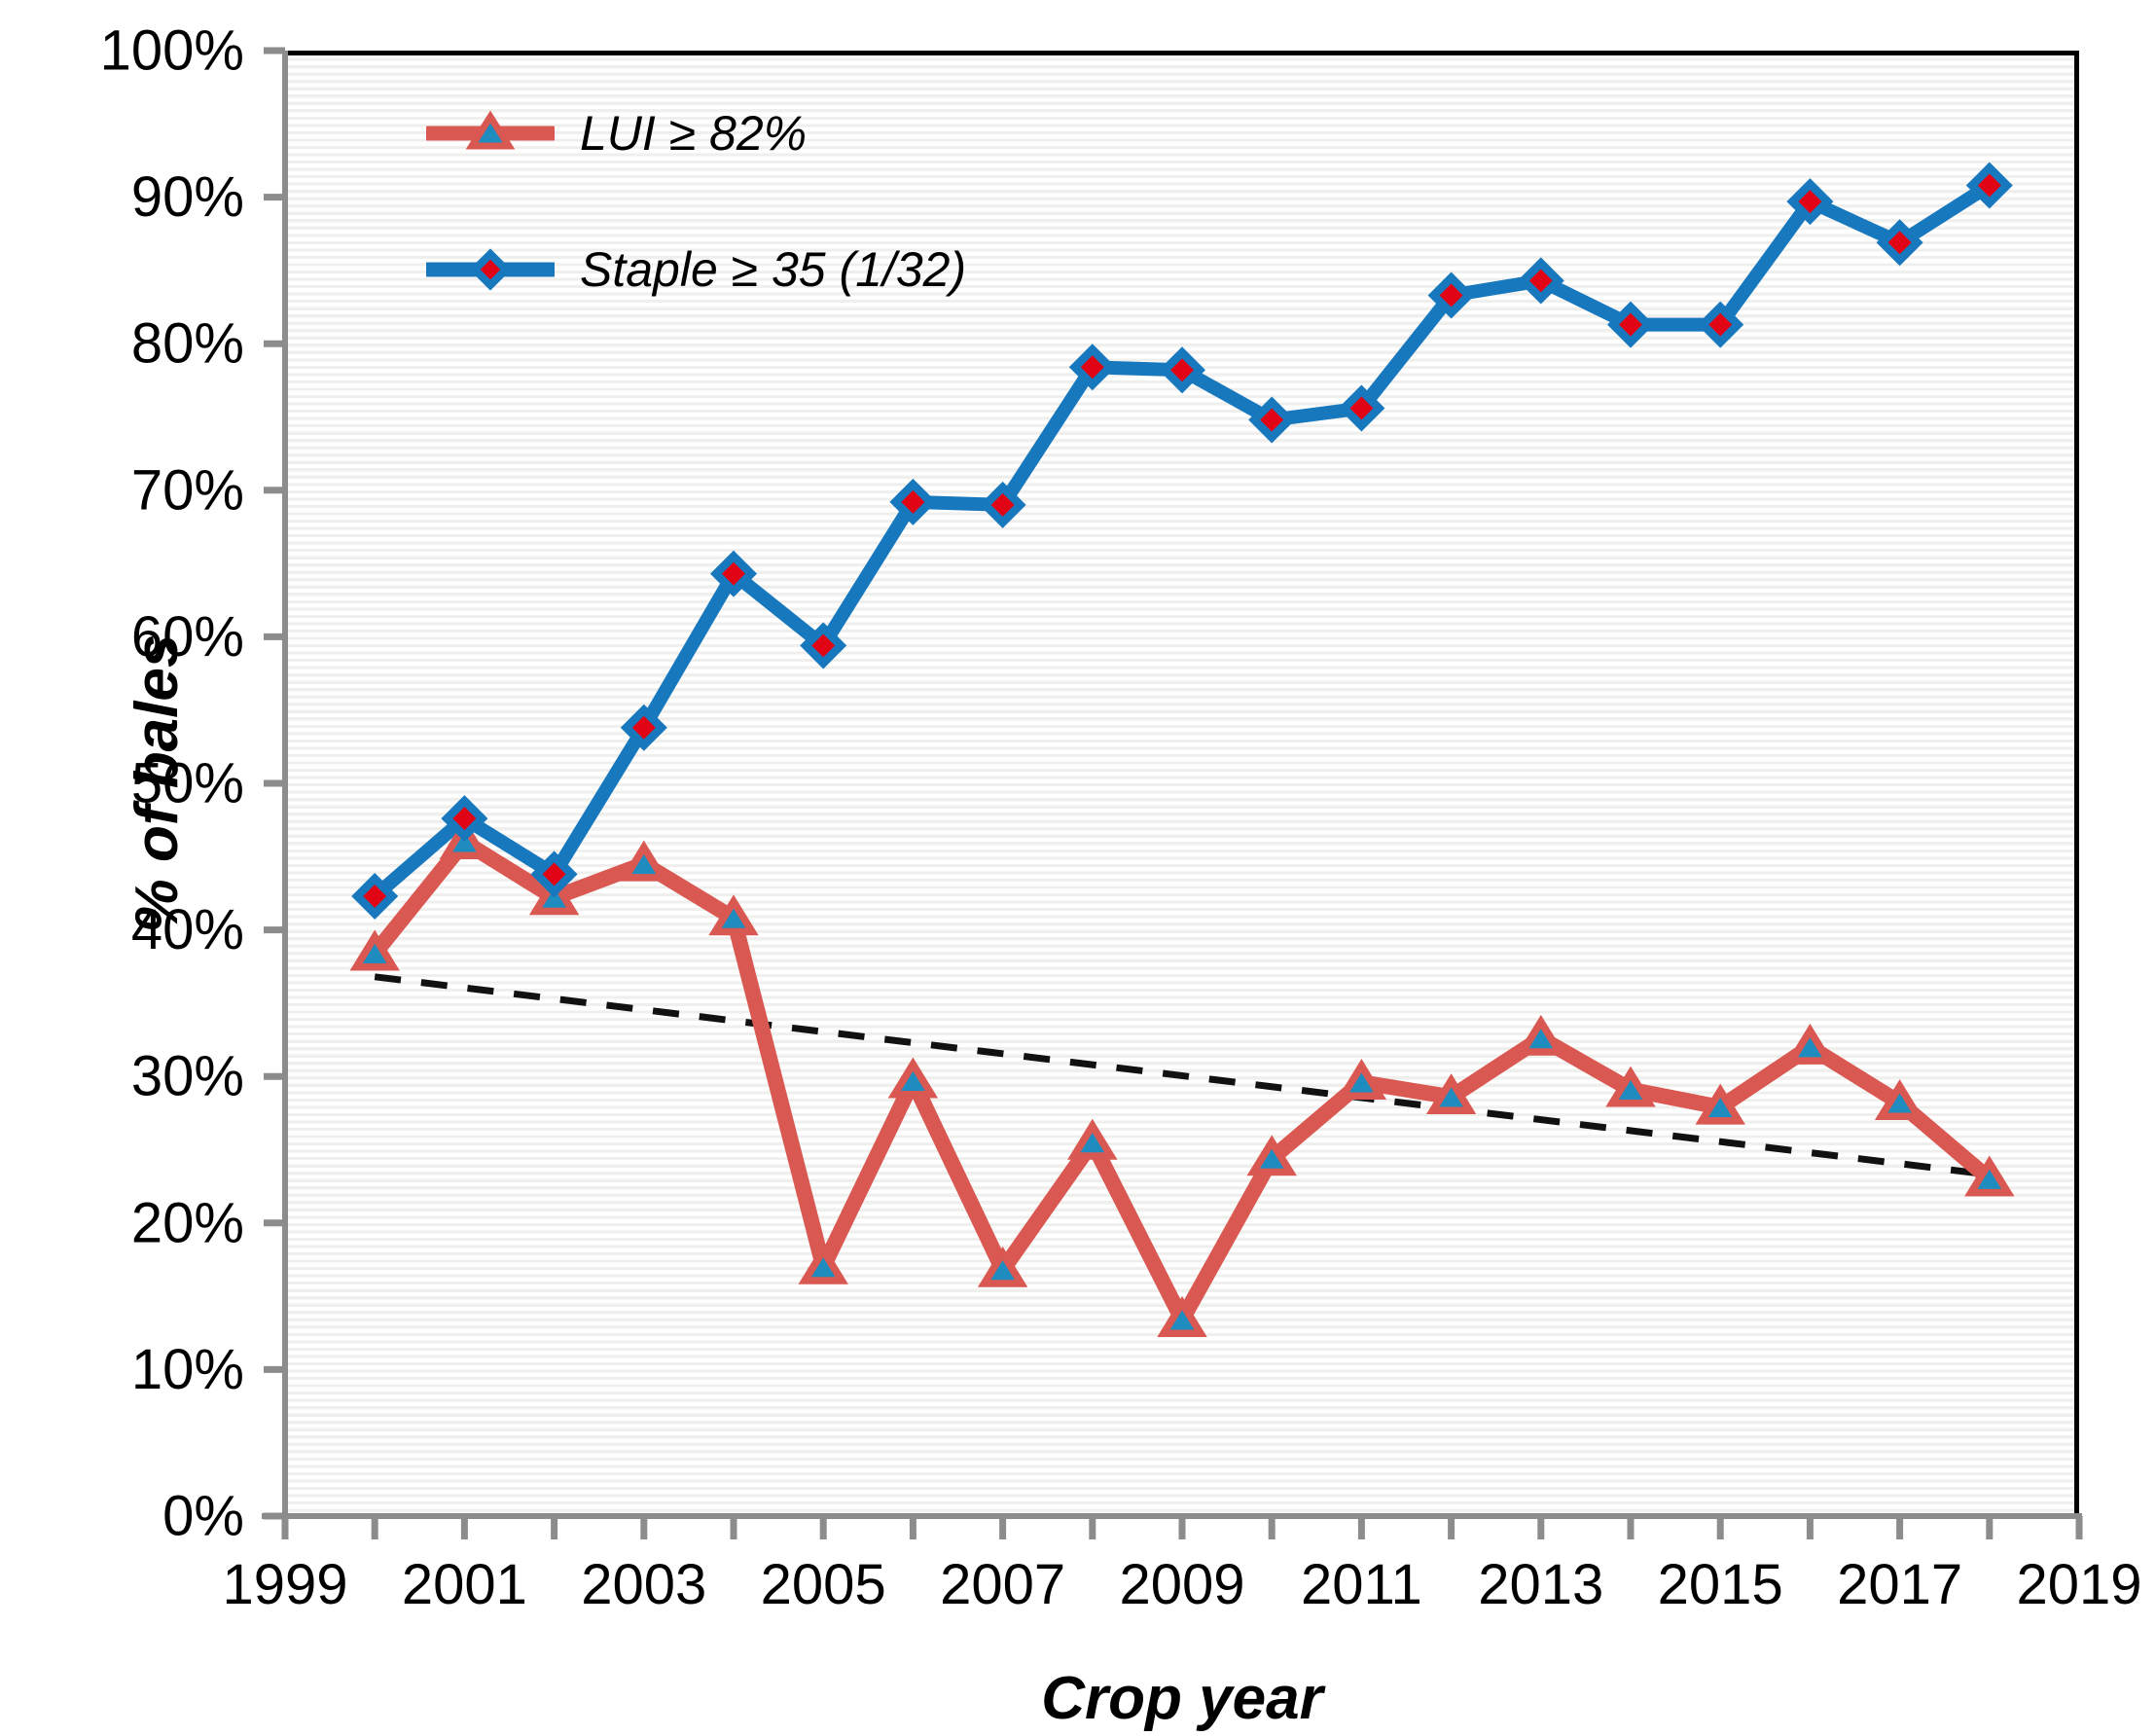  I want to click on staple-marker-2004, so click(733, 573).